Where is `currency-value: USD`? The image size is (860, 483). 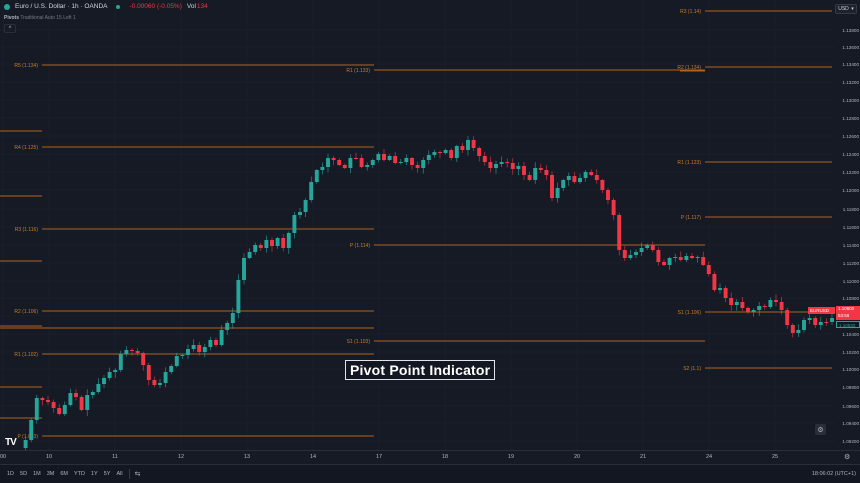 currency-value: USD is located at coordinates (843, 9).